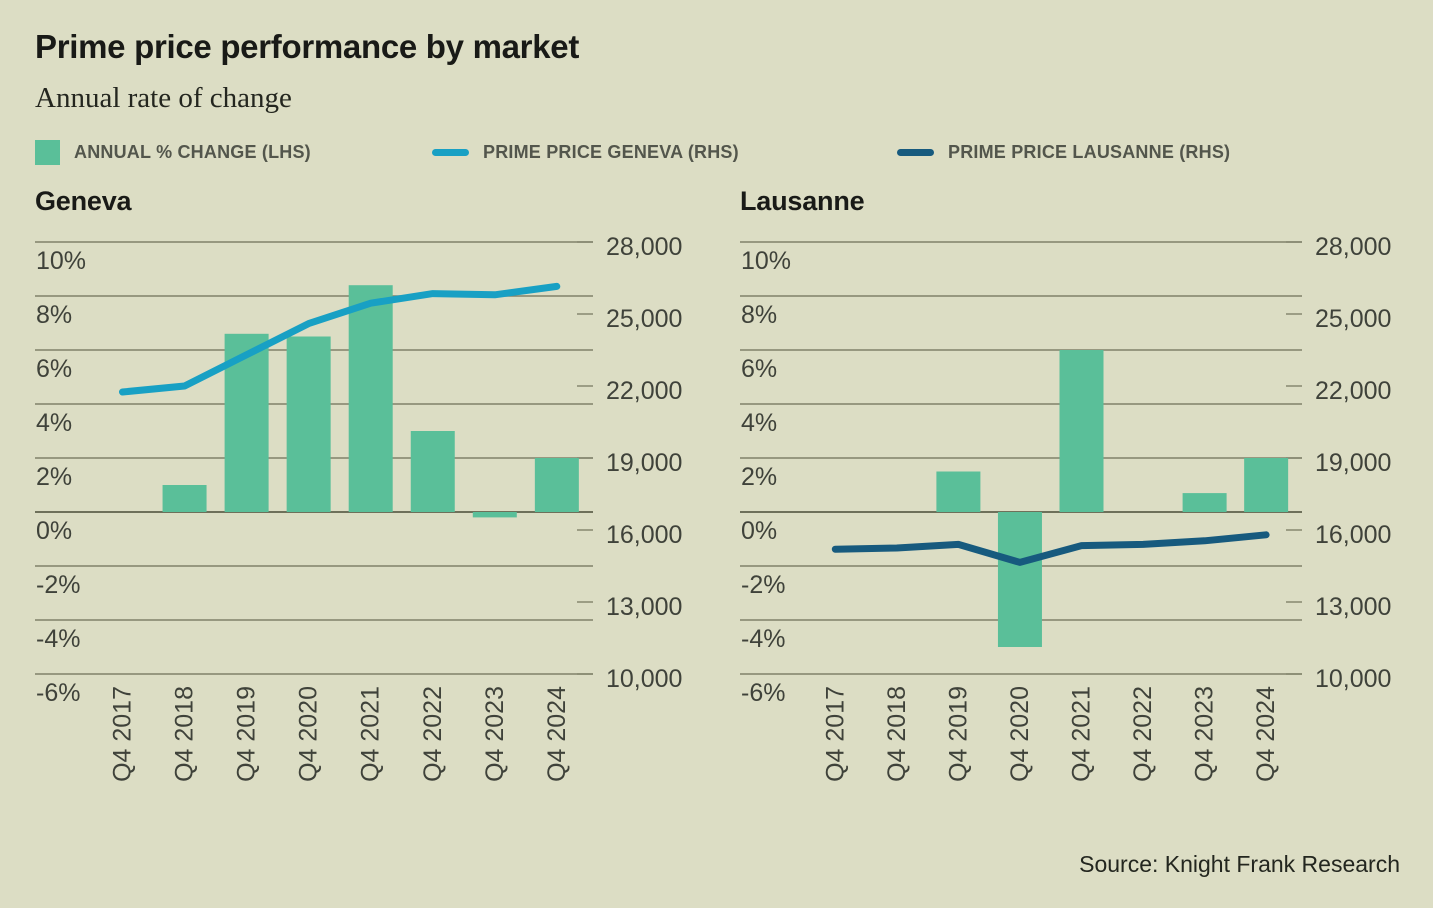 This screenshot has width=1433, height=908. What do you see at coordinates (163, 98) in the screenshot?
I see `page-subtitle: Annual rate of change` at bounding box center [163, 98].